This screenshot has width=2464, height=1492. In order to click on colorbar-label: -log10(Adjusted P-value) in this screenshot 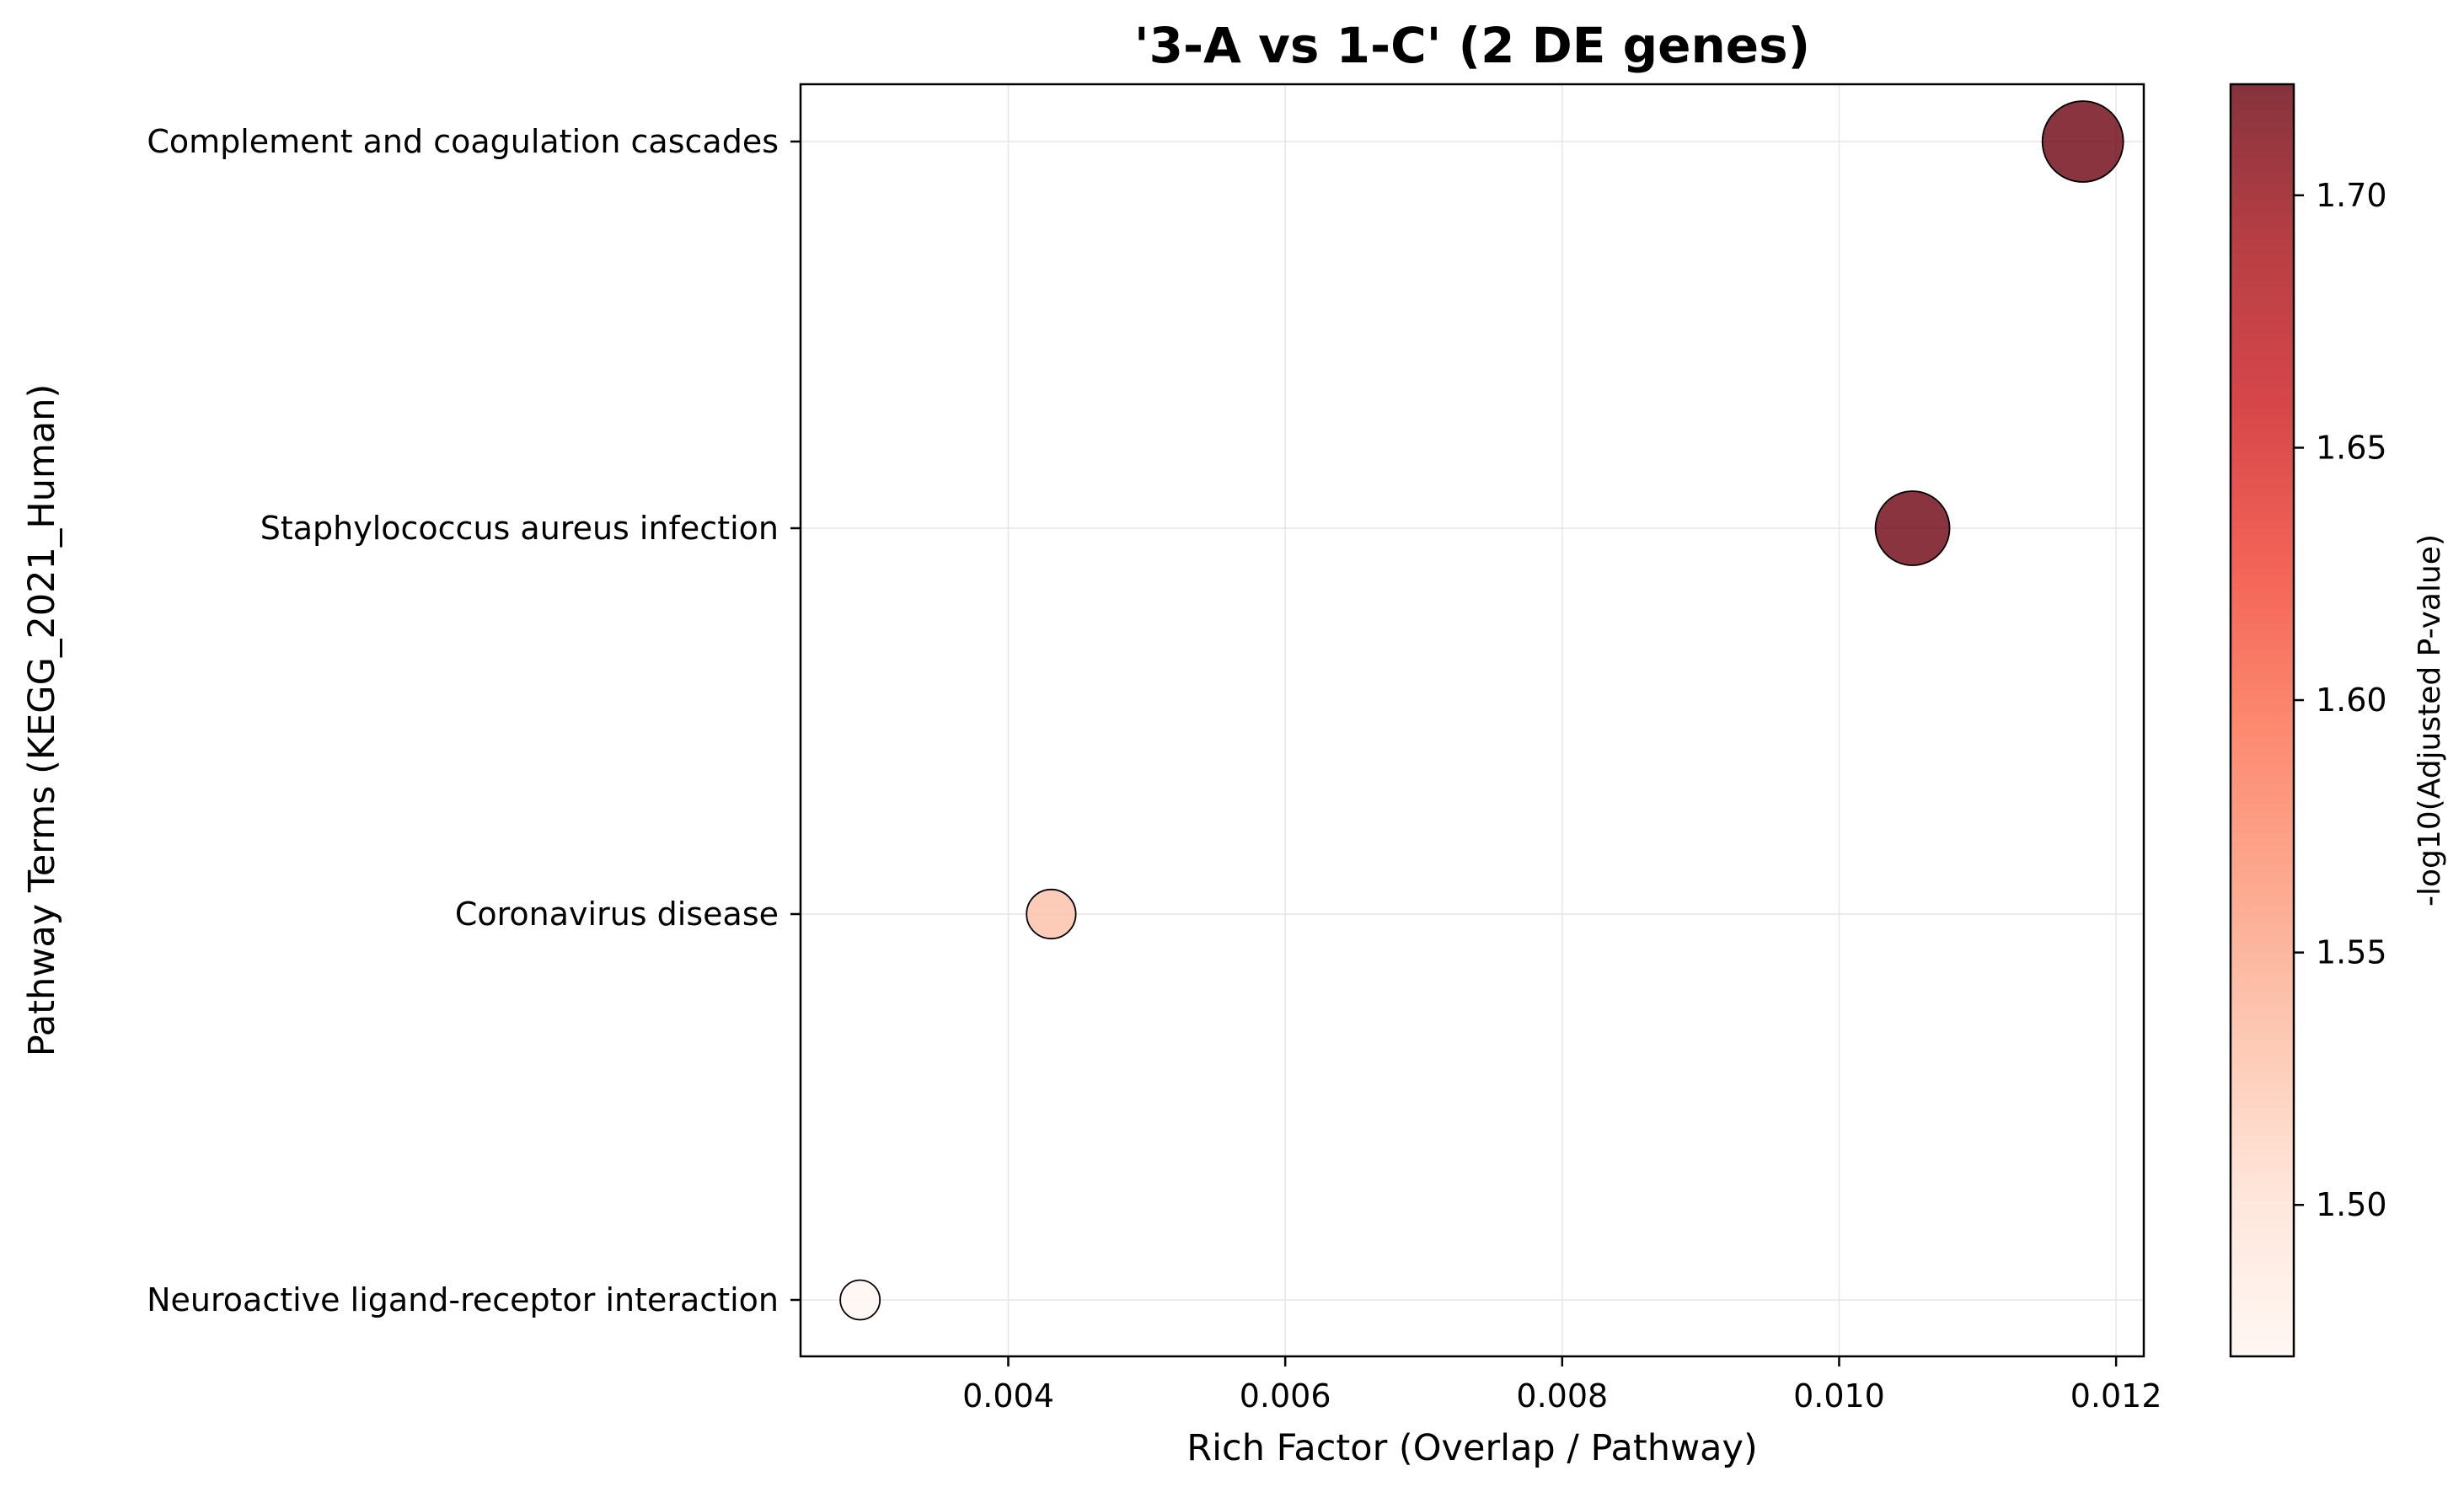, I will do `click(2430, 720)`.